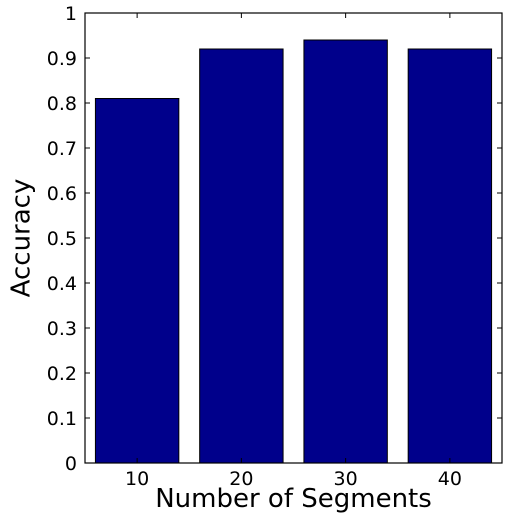 This screenshot has height=518, width=510. Describe the element at coordinates (62, 419) in the screenshot. I see `y-tick-label-0.1: 0.1` at that location.